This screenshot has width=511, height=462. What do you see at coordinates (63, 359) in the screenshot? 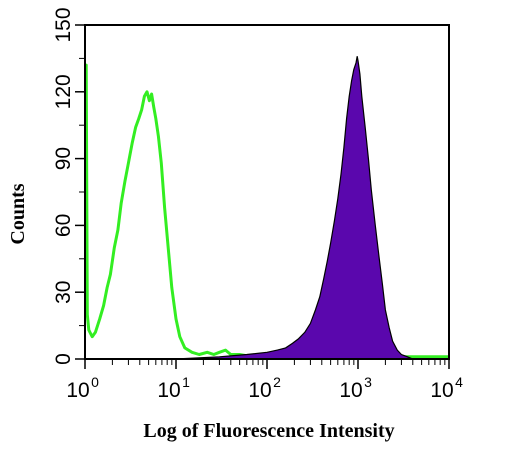
I see `y-tick-label: 0` at bounding box center [63, 359].